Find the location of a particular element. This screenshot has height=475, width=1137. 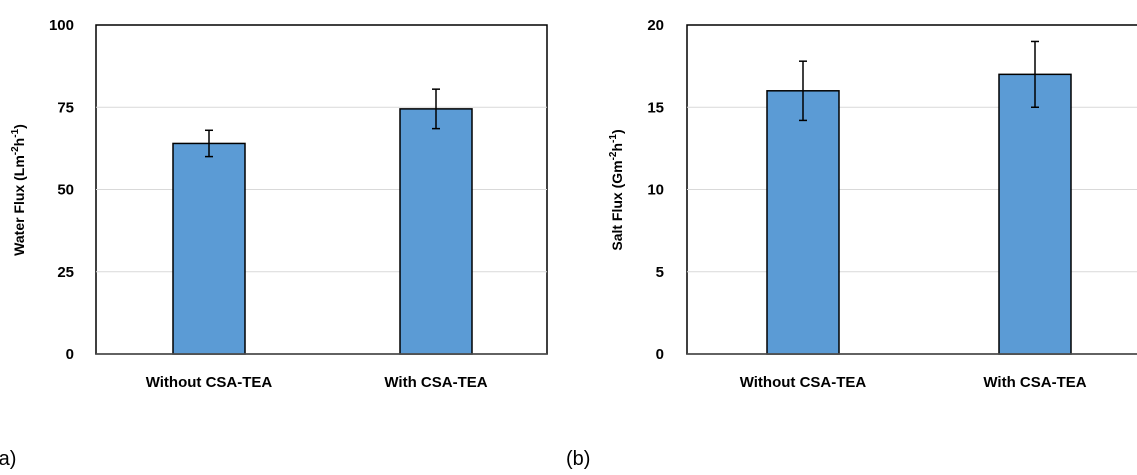

y-tick-label: 10 is located at coordinates (655, 190).